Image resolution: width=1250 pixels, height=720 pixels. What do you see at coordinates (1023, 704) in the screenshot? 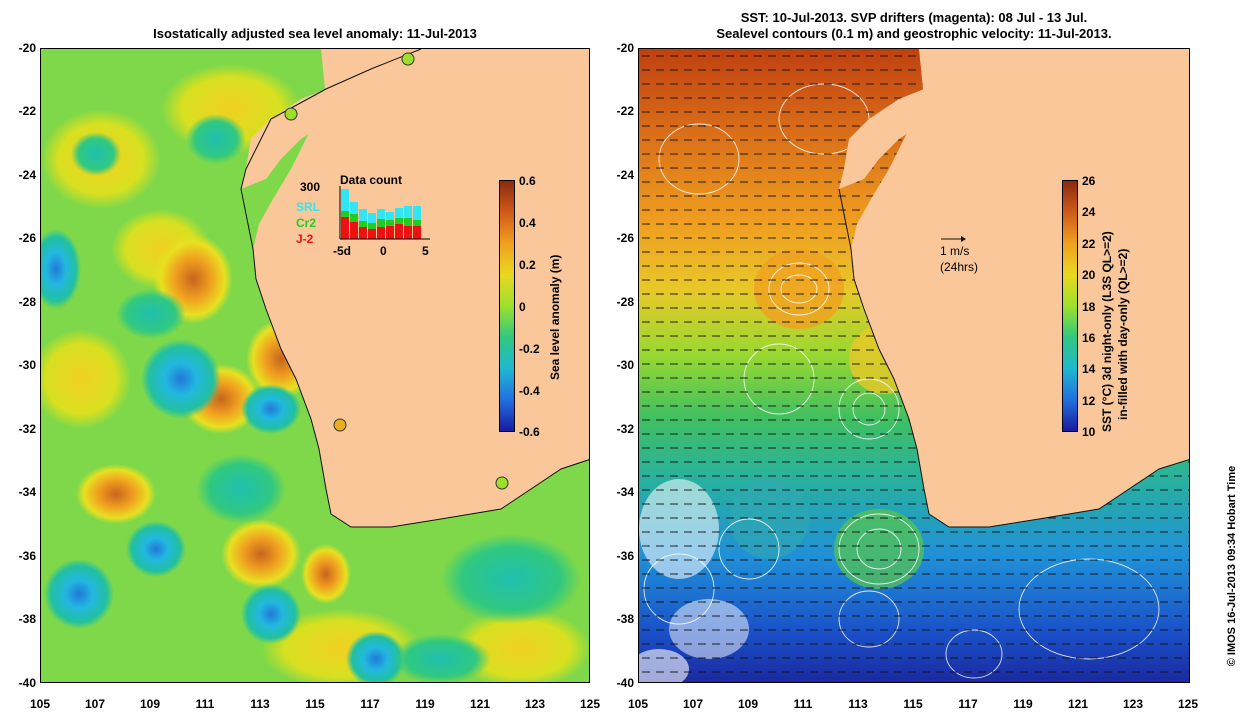
I see `right-x-tick: 119` at bounding box center [1023, 704].